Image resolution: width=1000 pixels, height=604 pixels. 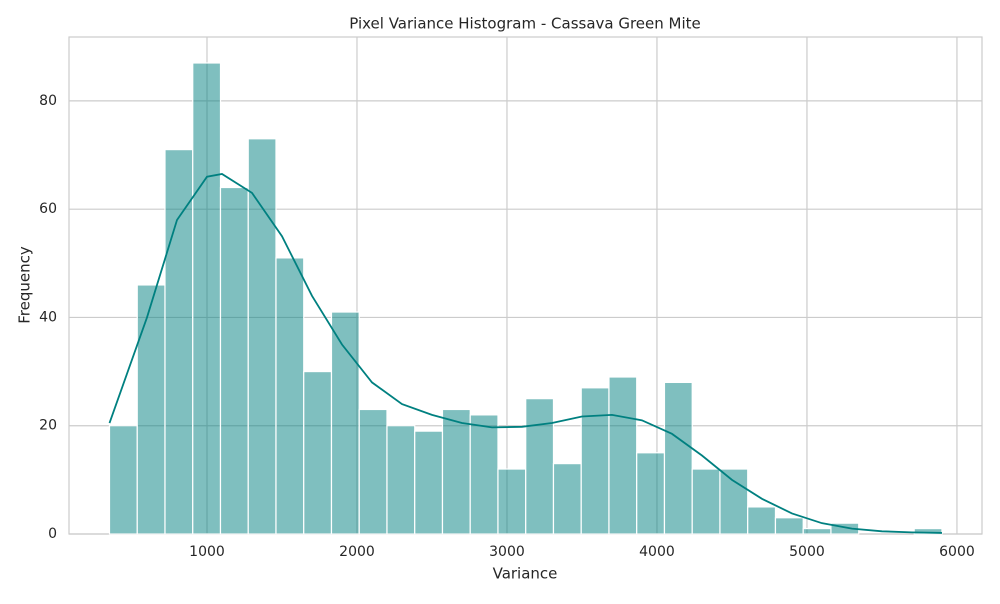 What do you see at coordinates (957, 552) in the screenshot?
I see `x-tick-label: 6000` at bounding box center [957, 552].